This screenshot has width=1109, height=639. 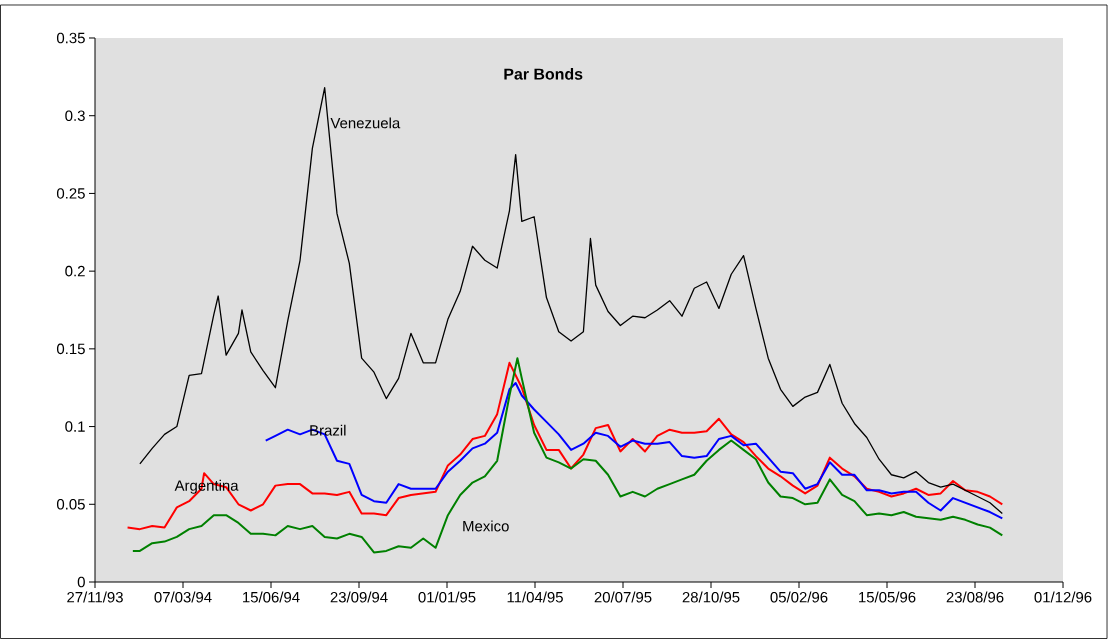 I want to click on x-tick-label: 23/08/96, so click(x=975, y=597).